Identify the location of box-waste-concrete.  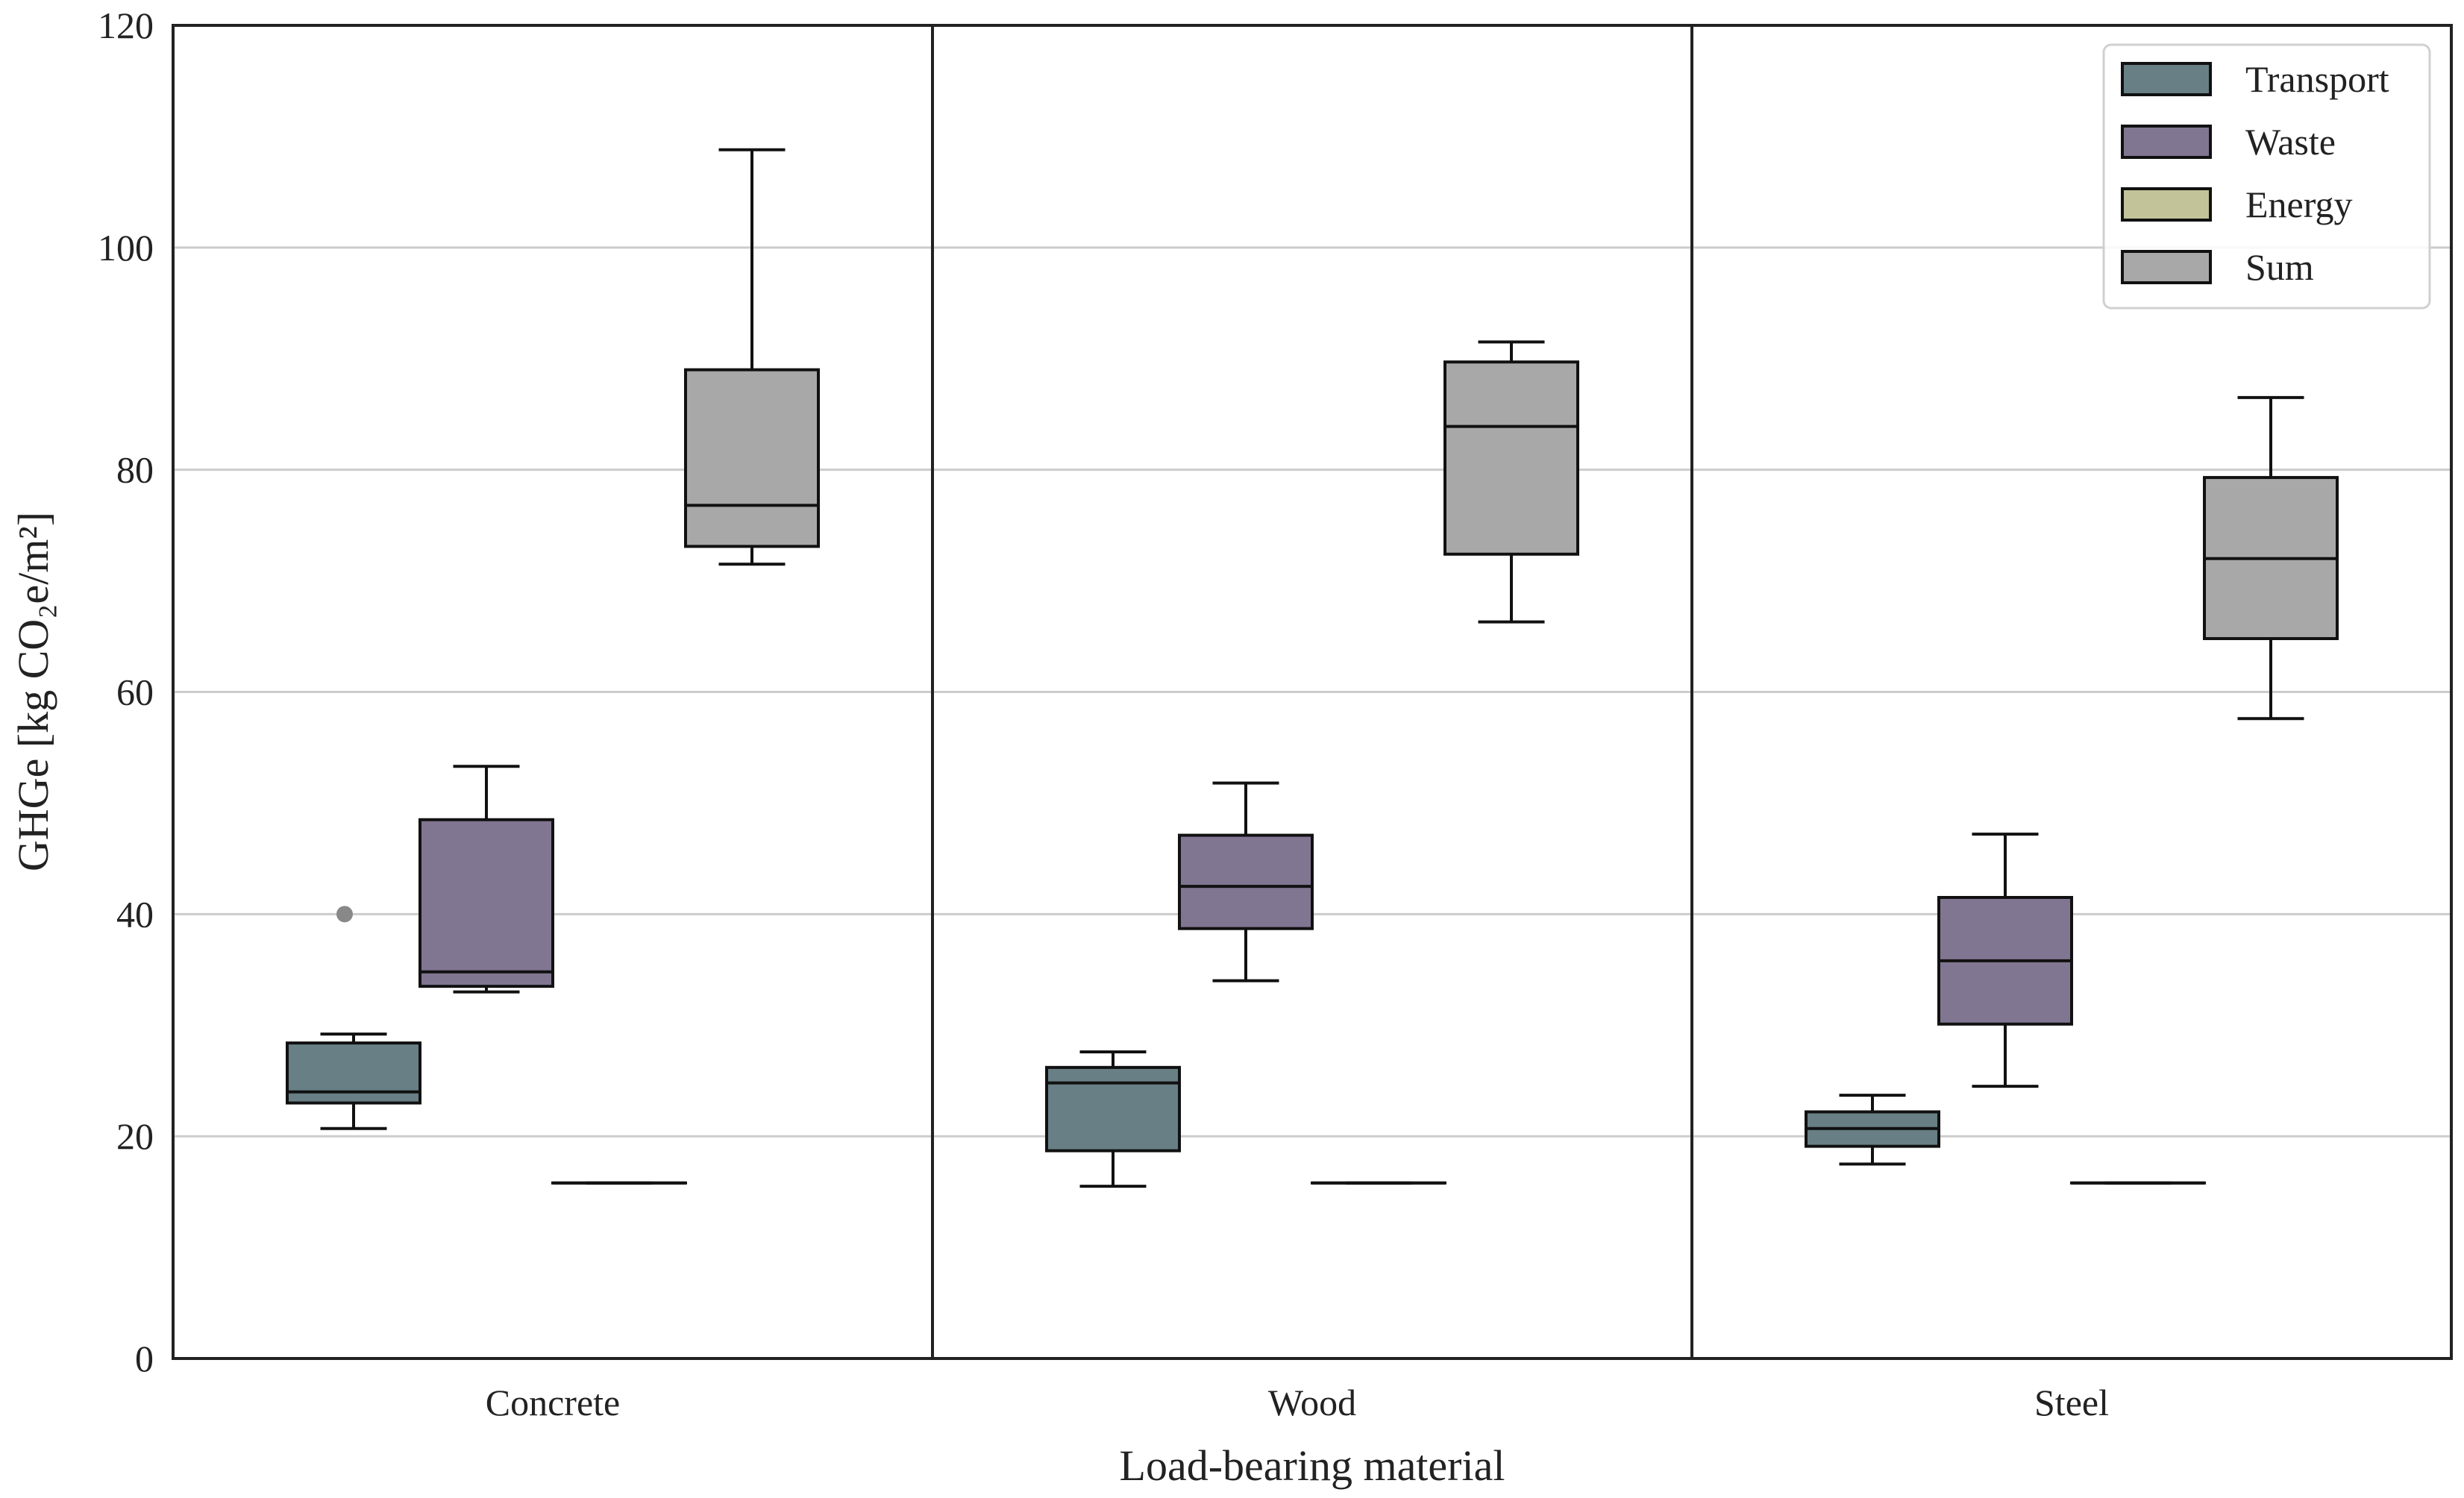
(486, 879).